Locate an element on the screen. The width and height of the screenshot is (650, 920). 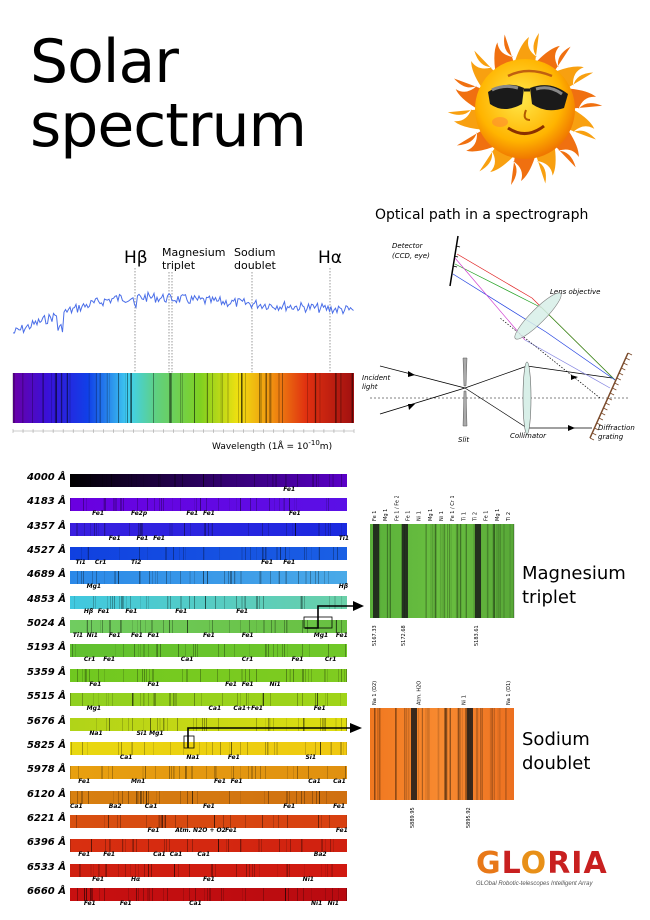
logo-letter: R is located at coordinates (559, 863).